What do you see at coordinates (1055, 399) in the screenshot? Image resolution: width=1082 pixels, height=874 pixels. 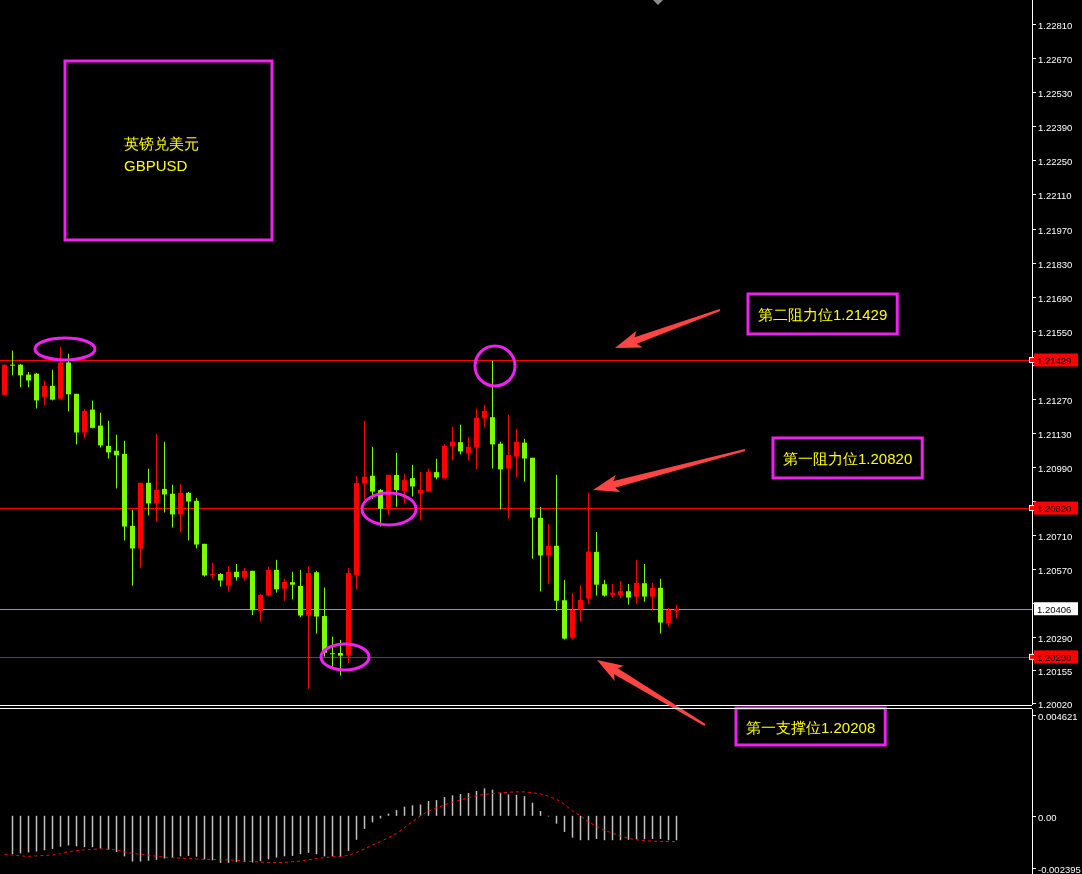 I see `y-tick-label: 1.21270` at bounding box center [1055, 399].